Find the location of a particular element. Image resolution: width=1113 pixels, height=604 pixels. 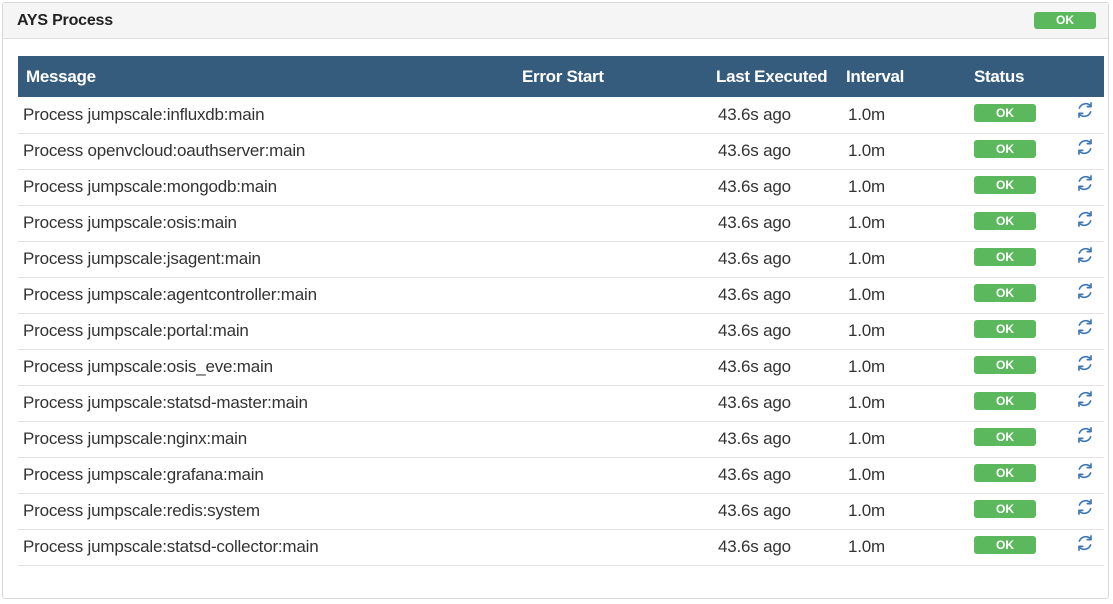

header-actions is located at coordinates (1086, 76).